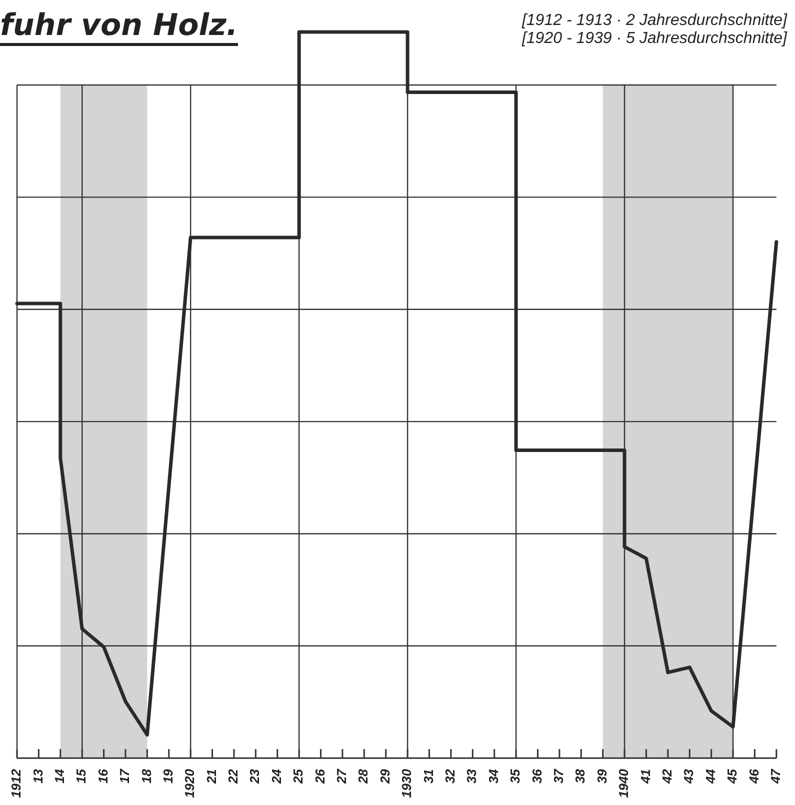  I want to click on x-tick-label: 39, so click(602, 776).